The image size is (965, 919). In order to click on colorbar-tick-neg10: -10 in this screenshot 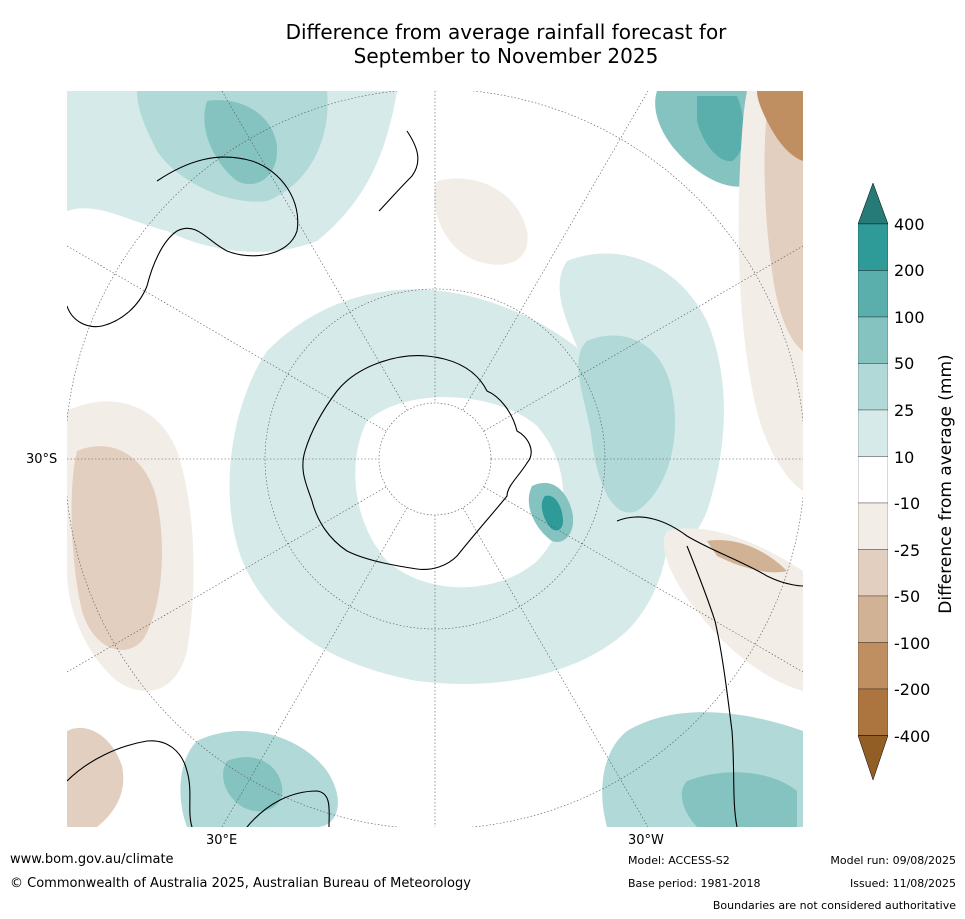, I will do `click(907, 503)`.